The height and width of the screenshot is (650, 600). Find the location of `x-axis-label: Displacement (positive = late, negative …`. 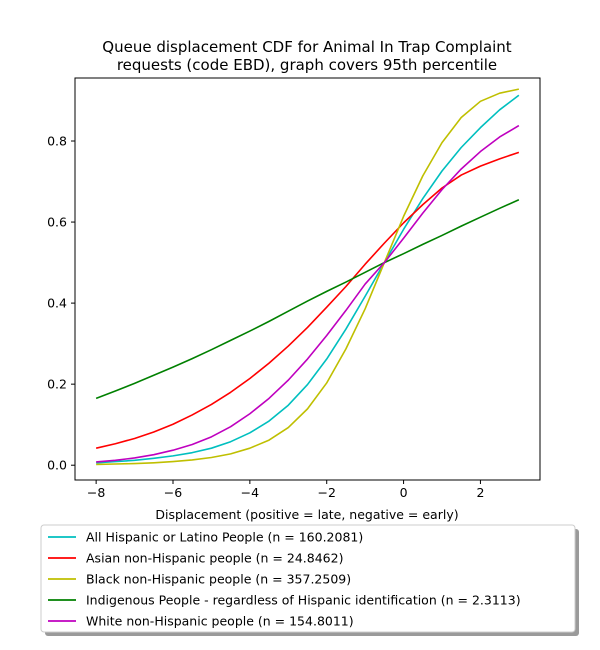

x-axis-label: Displacement (positive = late, negative … is located at coordinates (306, 514).